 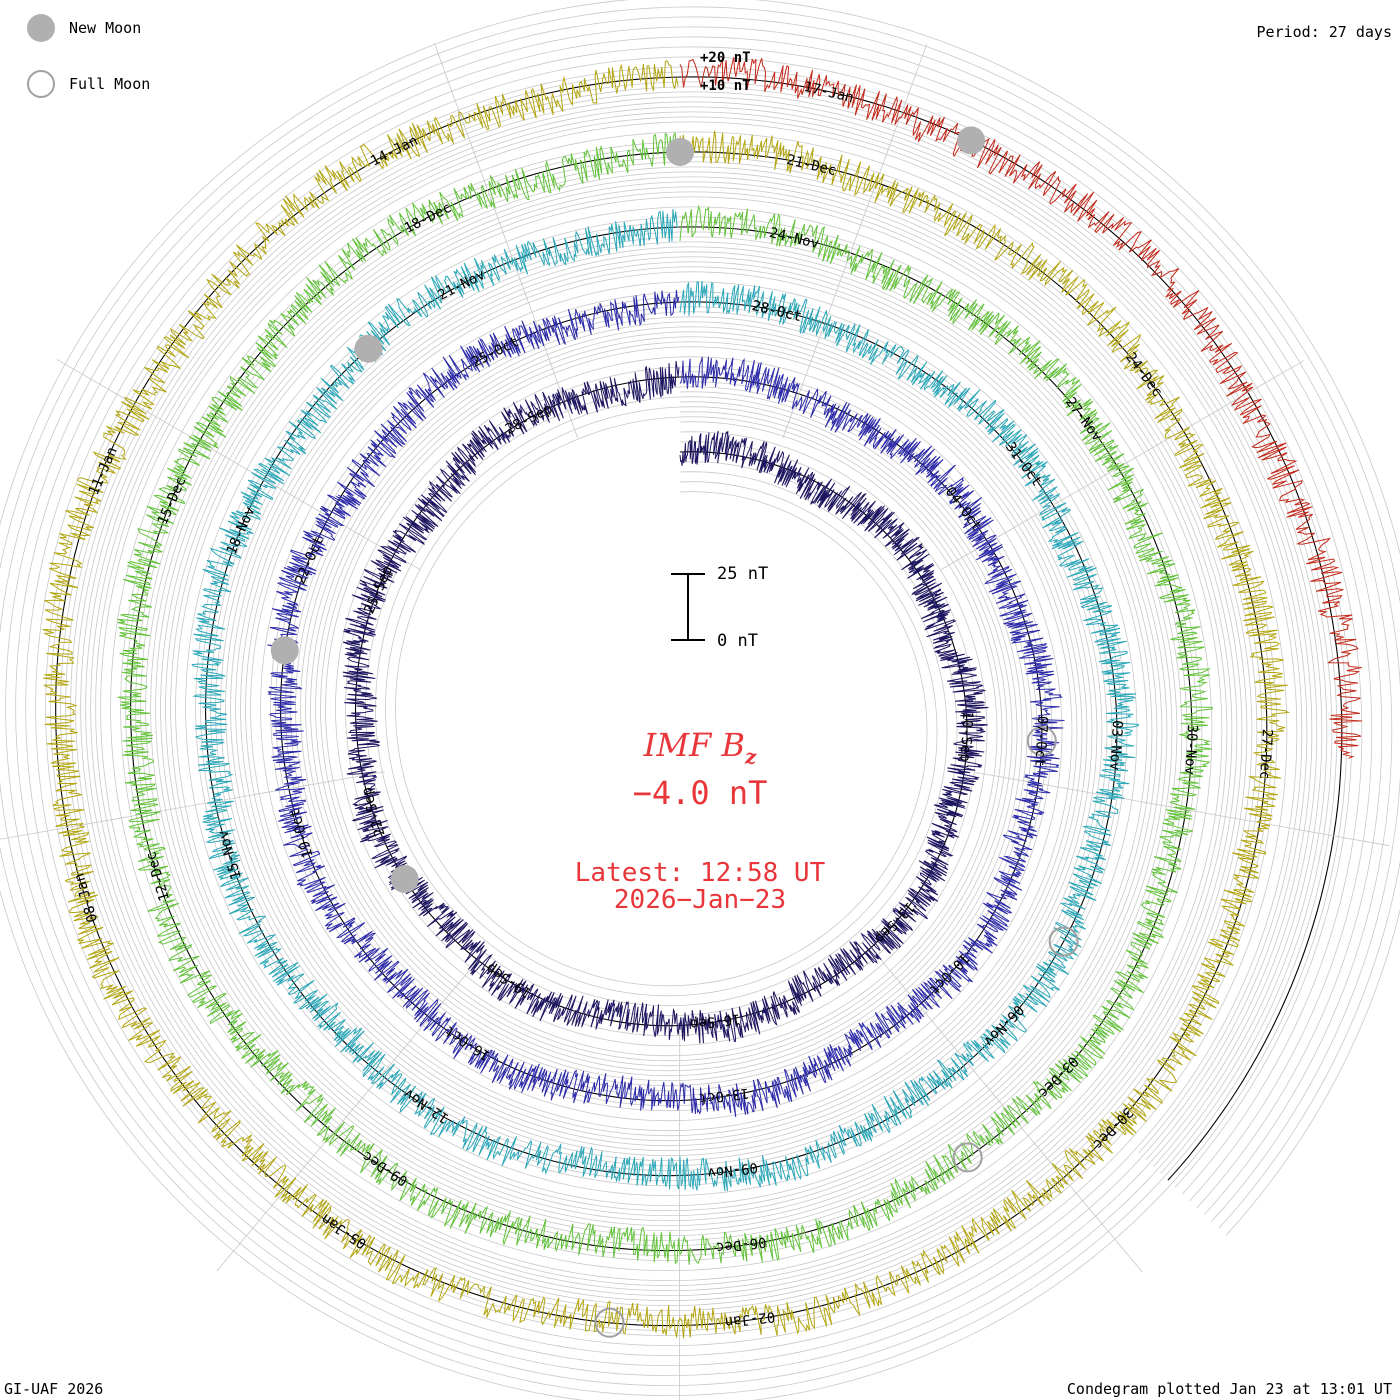 I want to click on outer-ring-labels: +20 nT +10 nT, so click(x=725, y=72).